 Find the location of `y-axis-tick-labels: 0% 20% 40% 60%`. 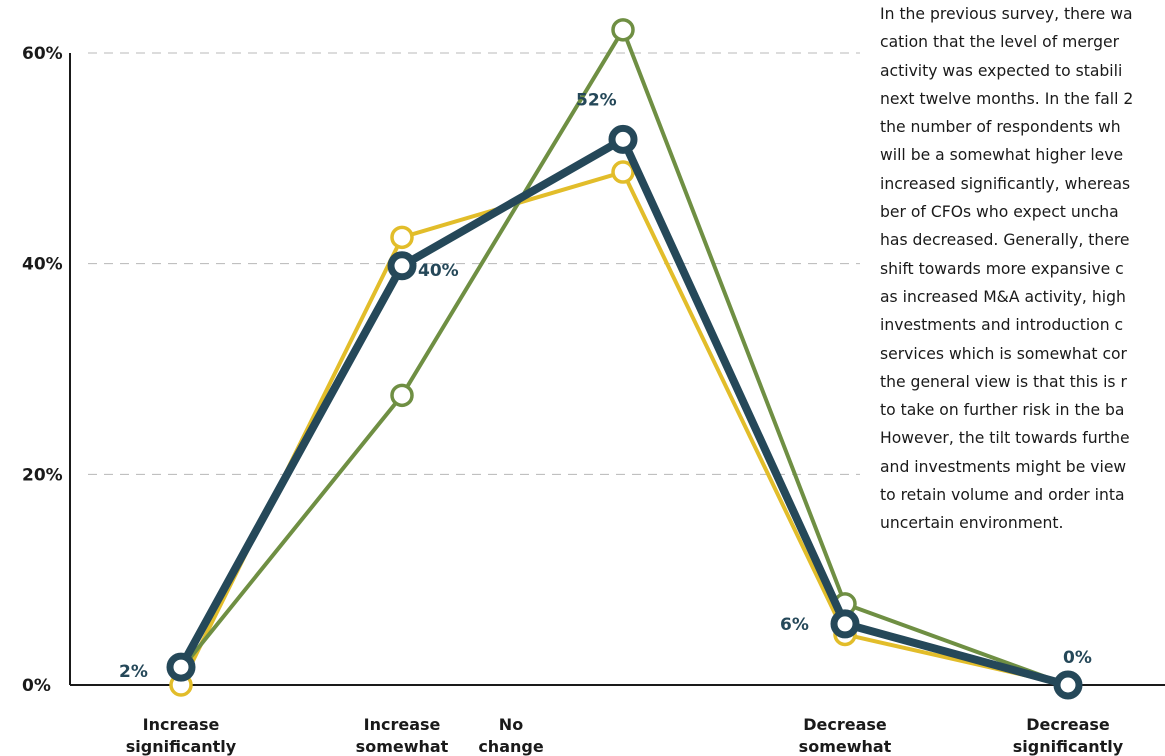

y-axis-tick-labels: 0% 20% 40% 60% is located at coordinates (42, 370).